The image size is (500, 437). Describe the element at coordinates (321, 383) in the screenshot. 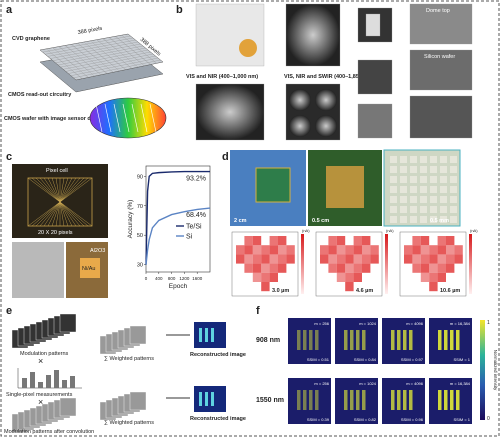

I see `label: m = 256` at that location.